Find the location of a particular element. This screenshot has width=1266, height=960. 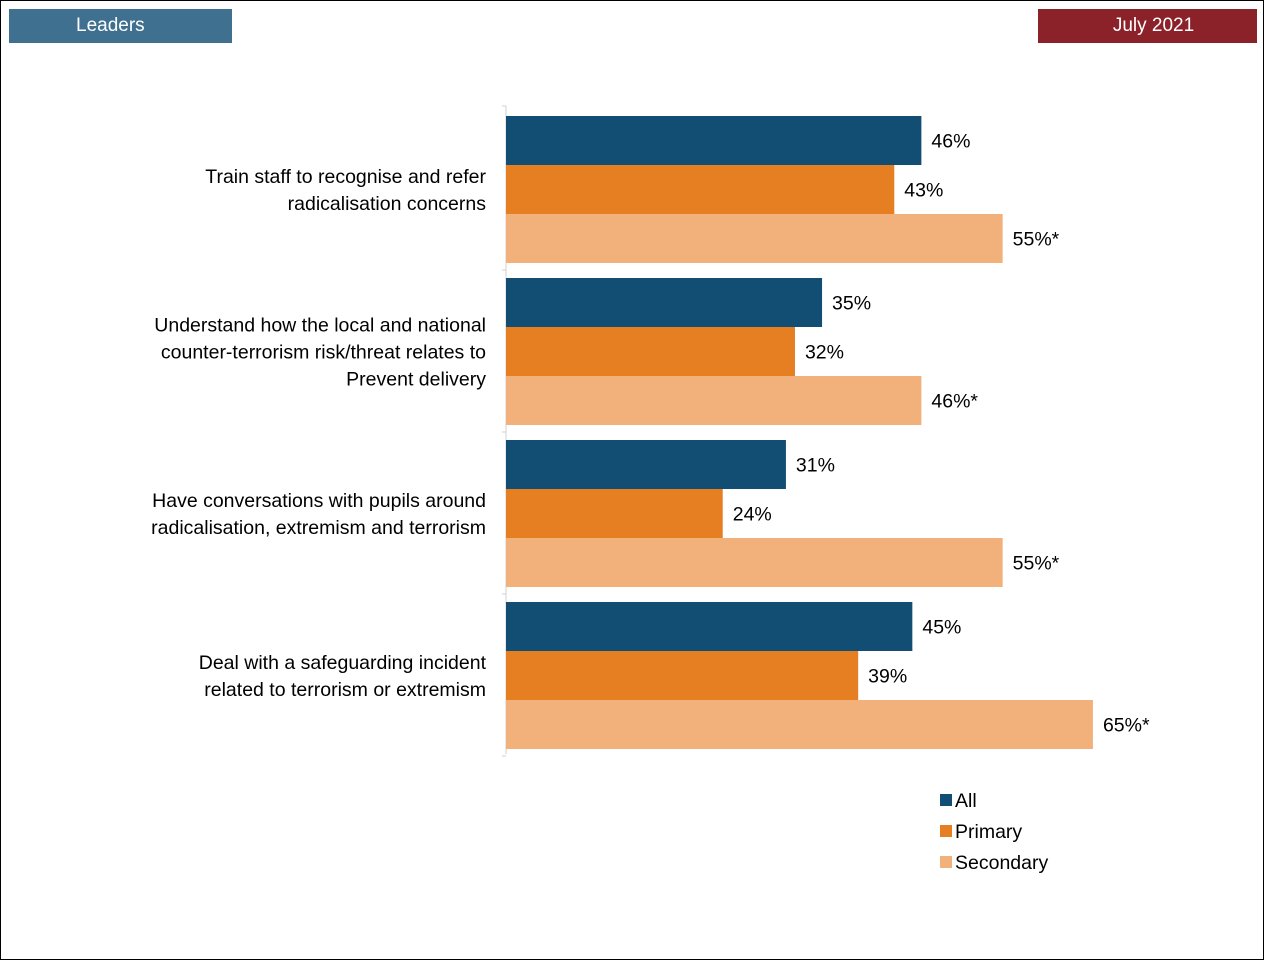

legend-label-secondary: Secondary is located at coordinates (1001, 863).